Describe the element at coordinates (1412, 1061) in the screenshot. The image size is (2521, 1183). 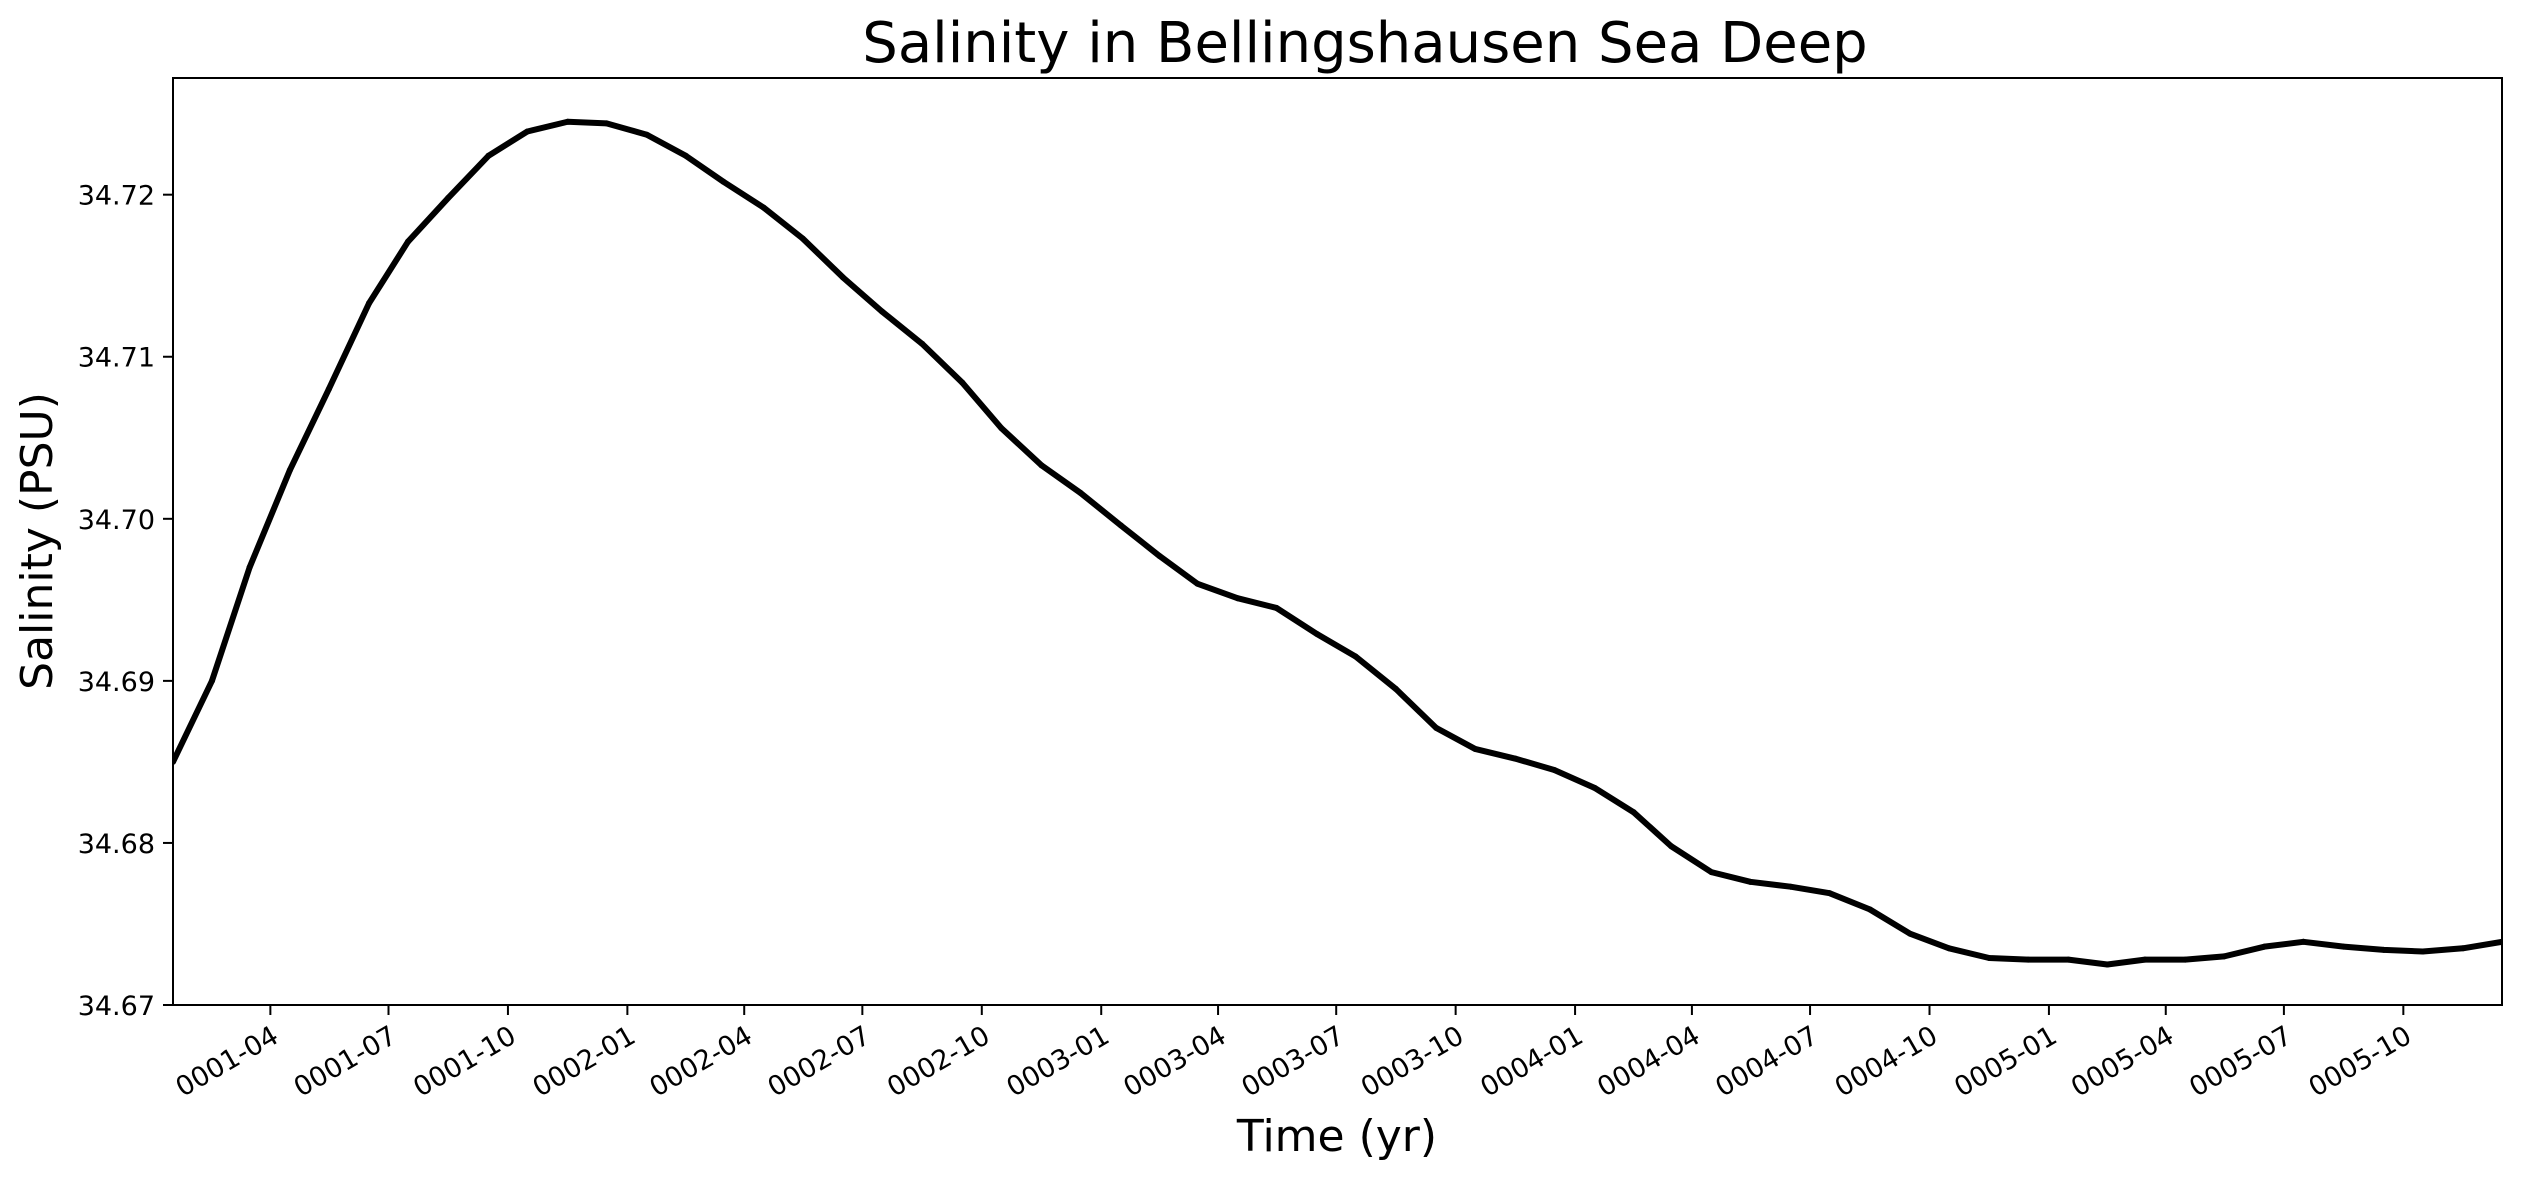
I see `x-tick-label: 0003-10` at that location.